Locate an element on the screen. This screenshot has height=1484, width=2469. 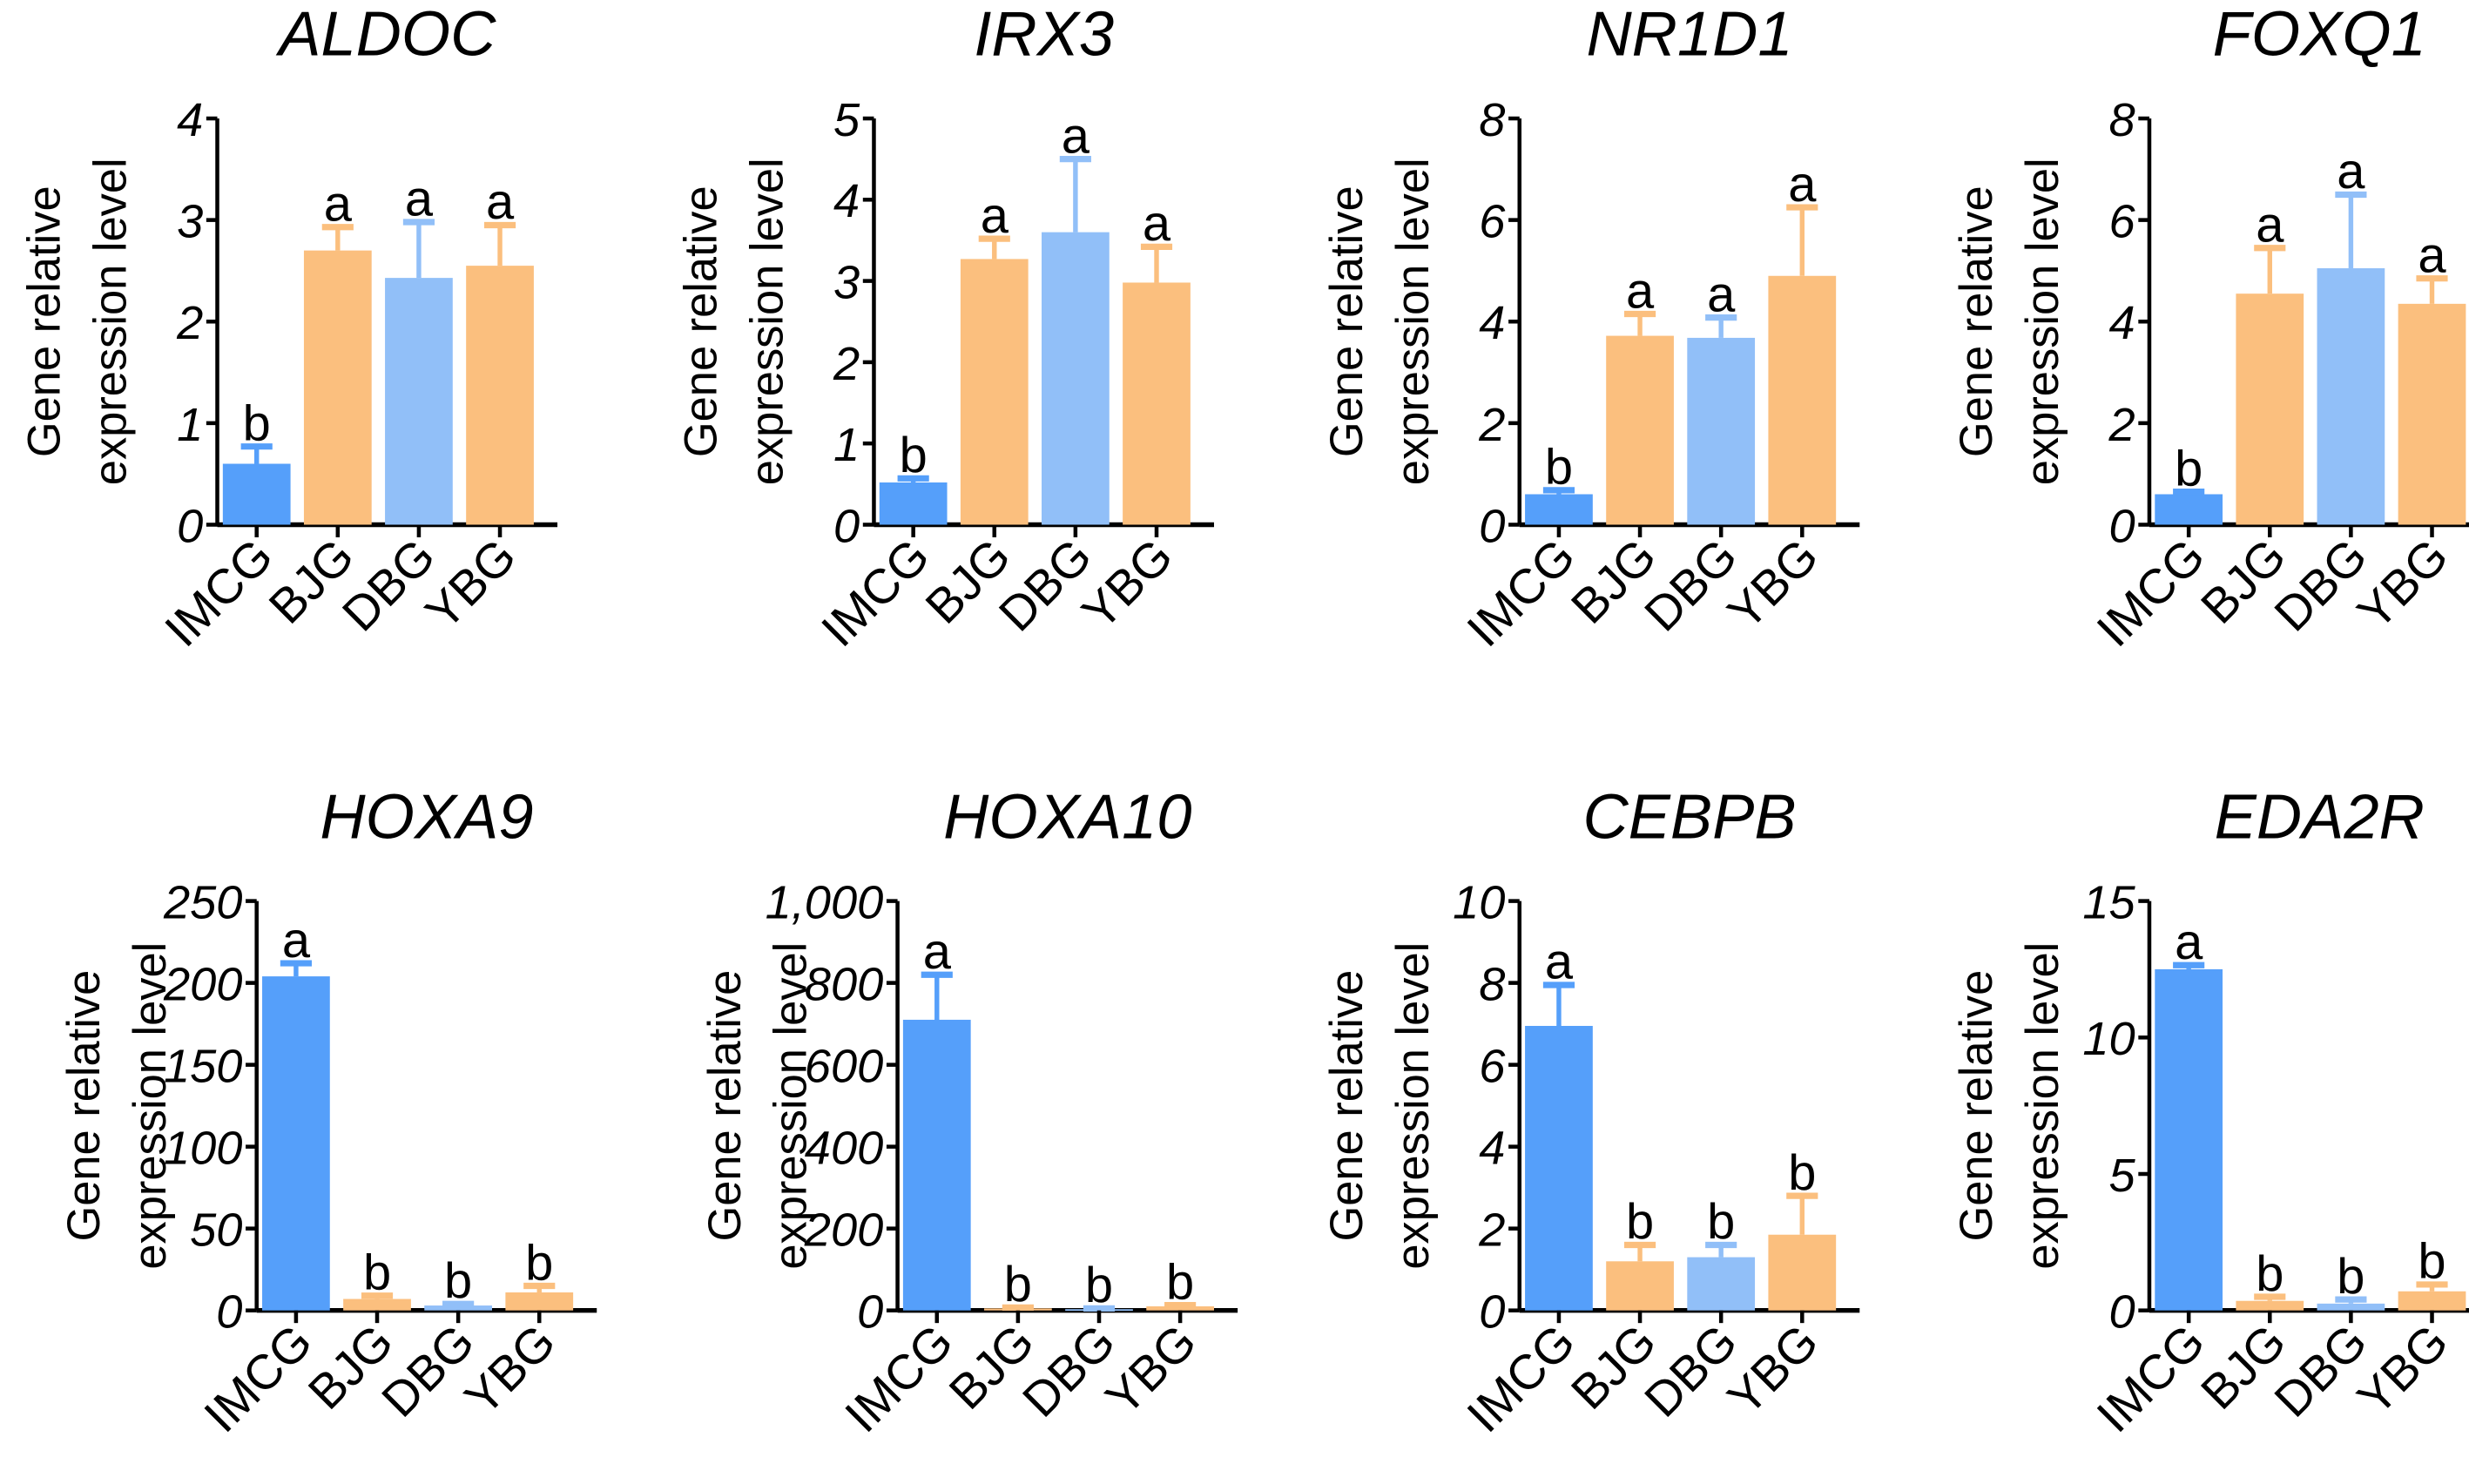
panel-title: IRX3 is located at coordinates (1044, 35).